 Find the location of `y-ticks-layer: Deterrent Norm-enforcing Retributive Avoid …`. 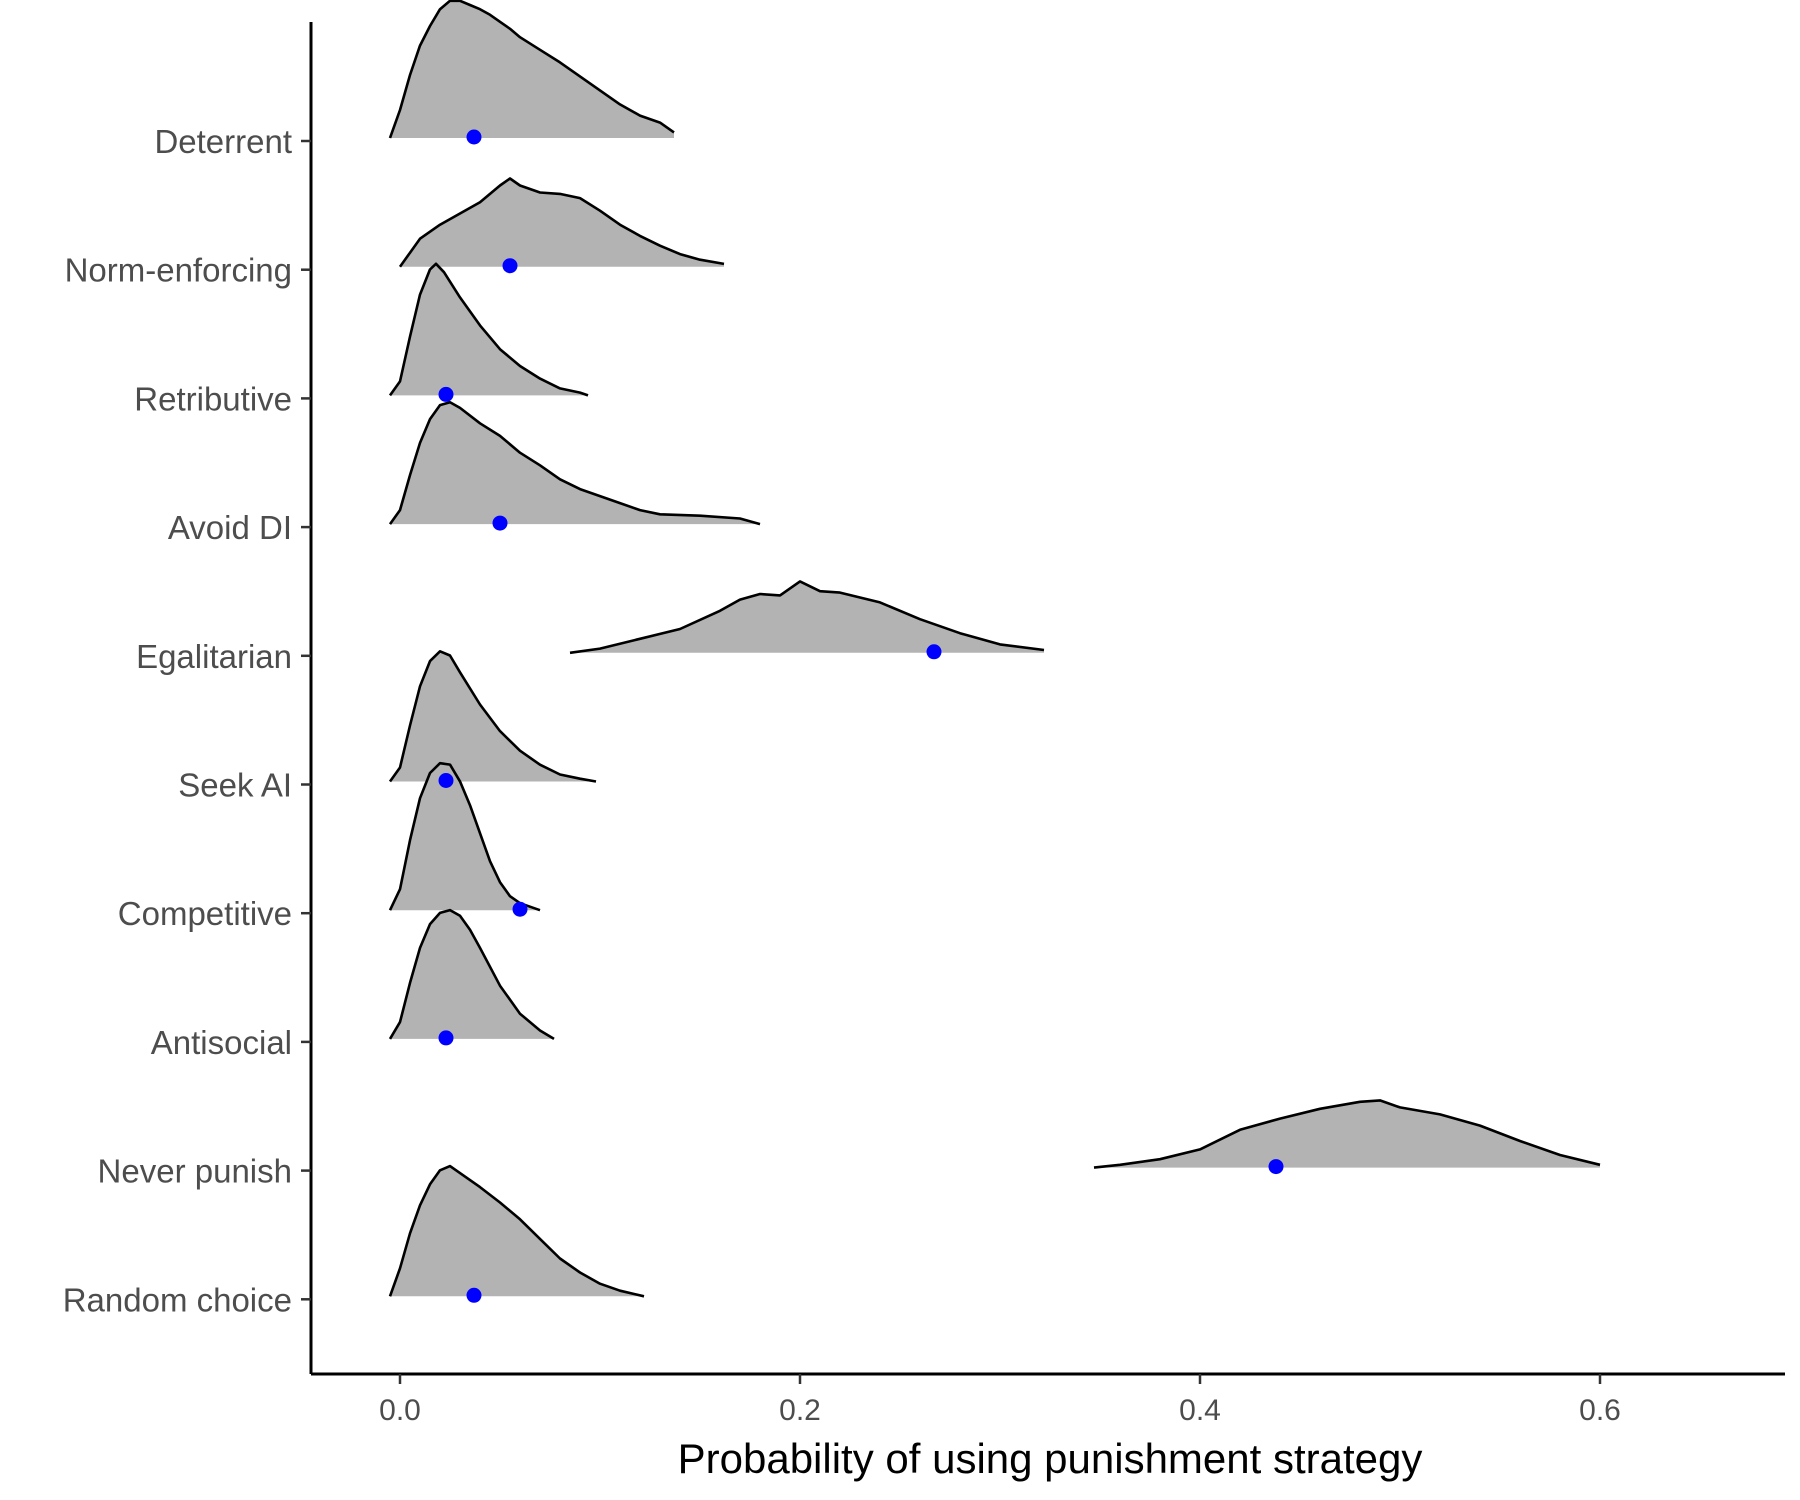

y-ticks-layer: Deterrent Norm-enforcing Retributive Avoid … is located at coordinates (187, 720).